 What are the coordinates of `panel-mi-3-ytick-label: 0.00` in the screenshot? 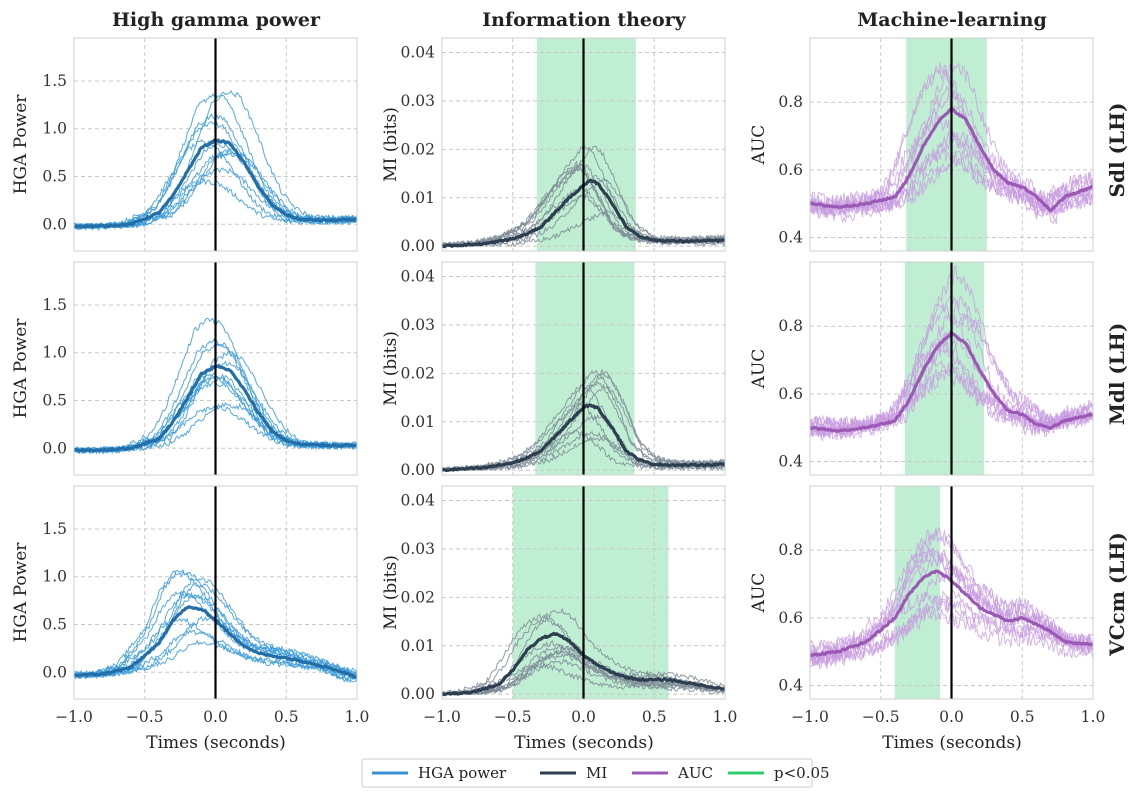 It's located at (417, 694).